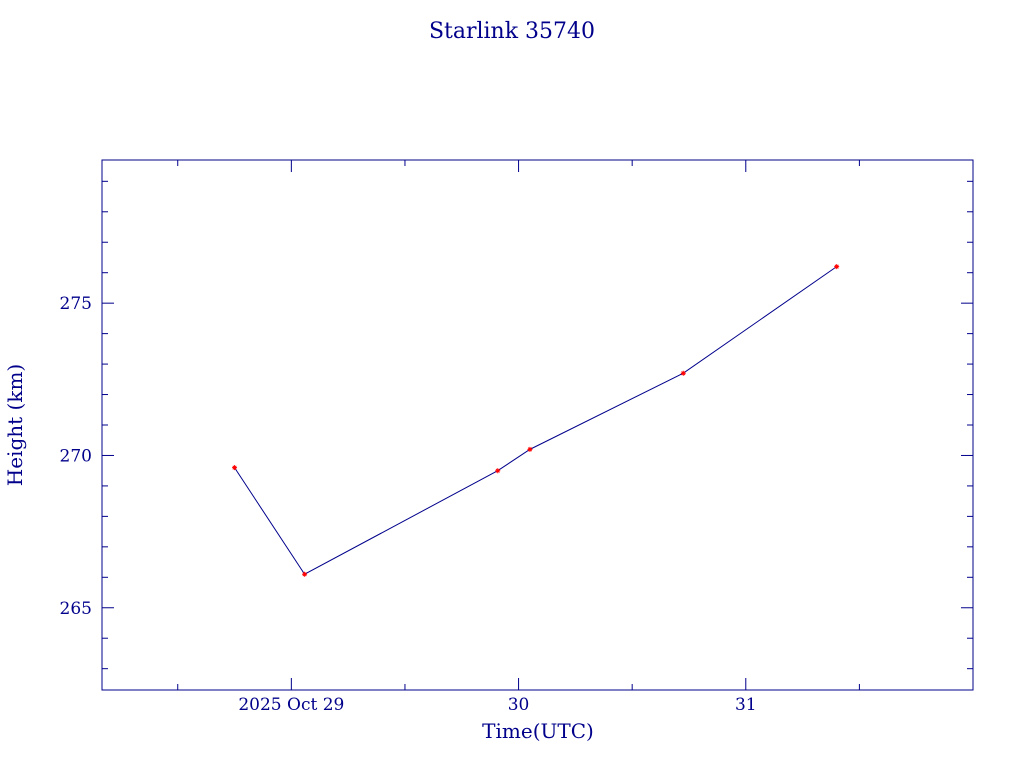  What do you see at coordinates (746, 705) in the screenshot?
I see `x-tick-label-31: 31` at bounding box center [746, 705].